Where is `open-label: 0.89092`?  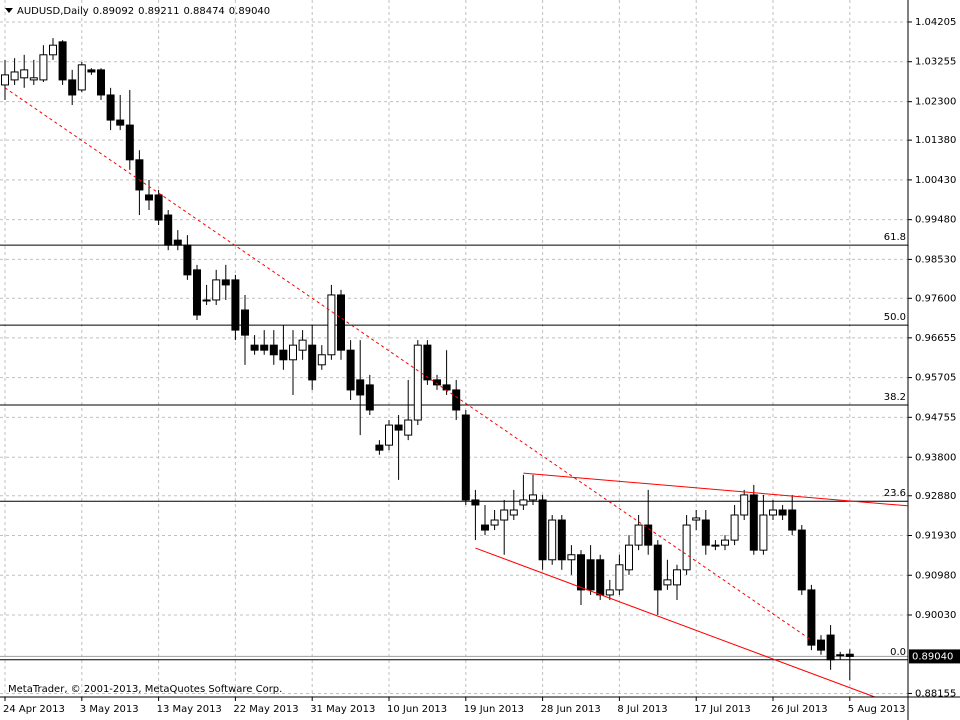
open-label: 0.89092 is located at coordinates (113, 11).